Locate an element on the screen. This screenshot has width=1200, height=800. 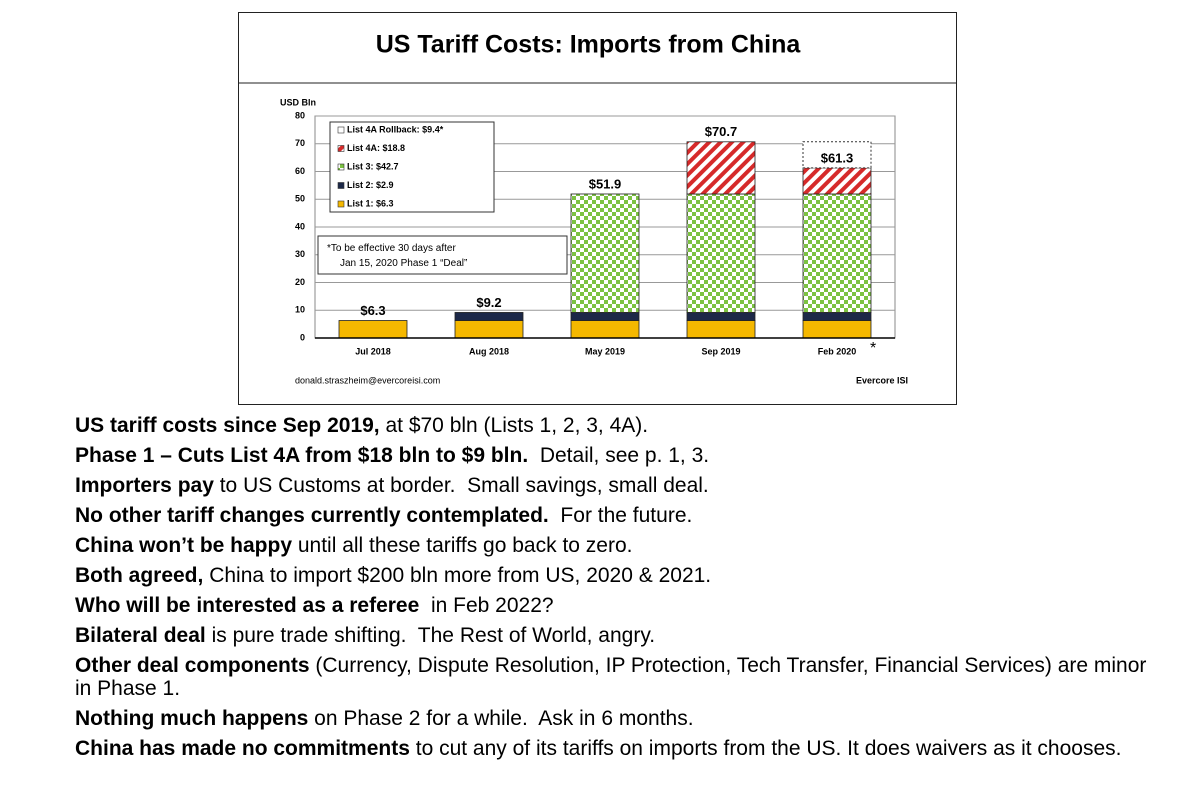
total-label: $6.3 is located at coordinates (372, 310).